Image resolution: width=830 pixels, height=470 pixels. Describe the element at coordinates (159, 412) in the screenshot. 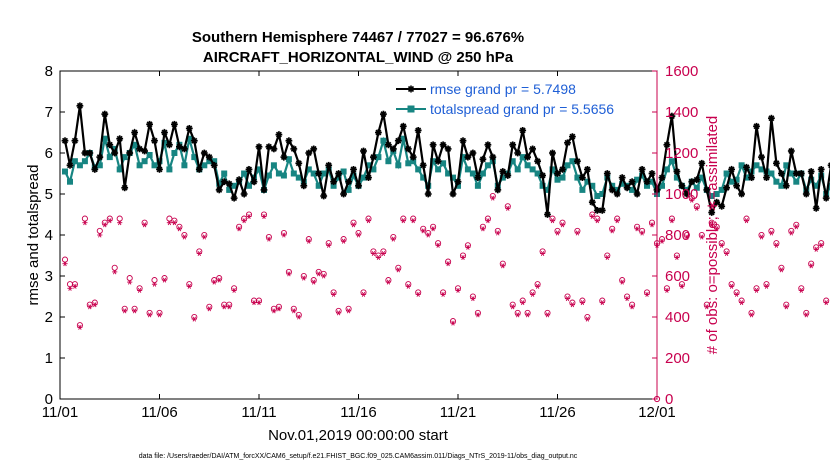

I see `x-tick-label: 11/06` at that location.